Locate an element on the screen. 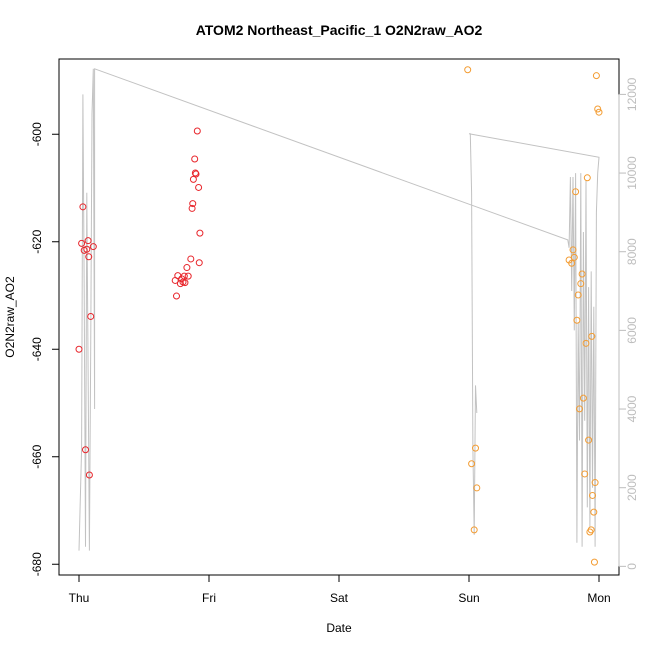  y-tick-label: -660 is located at coordinates (37, 456).